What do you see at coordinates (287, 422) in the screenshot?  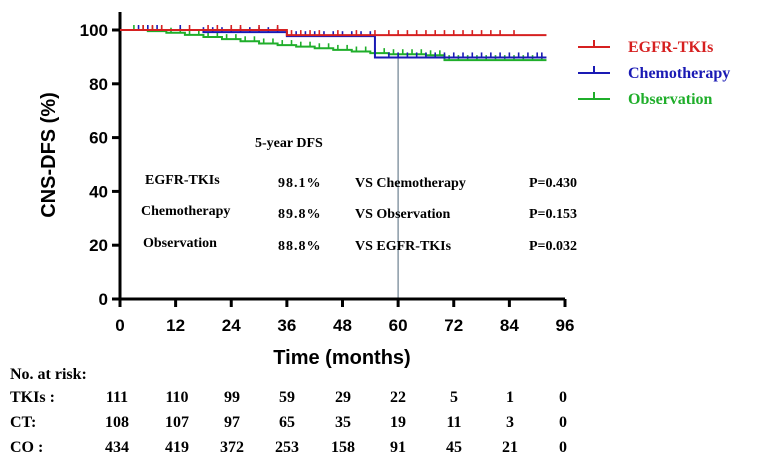 I see `risk-cell: 65` at bounding box center [287, 422].